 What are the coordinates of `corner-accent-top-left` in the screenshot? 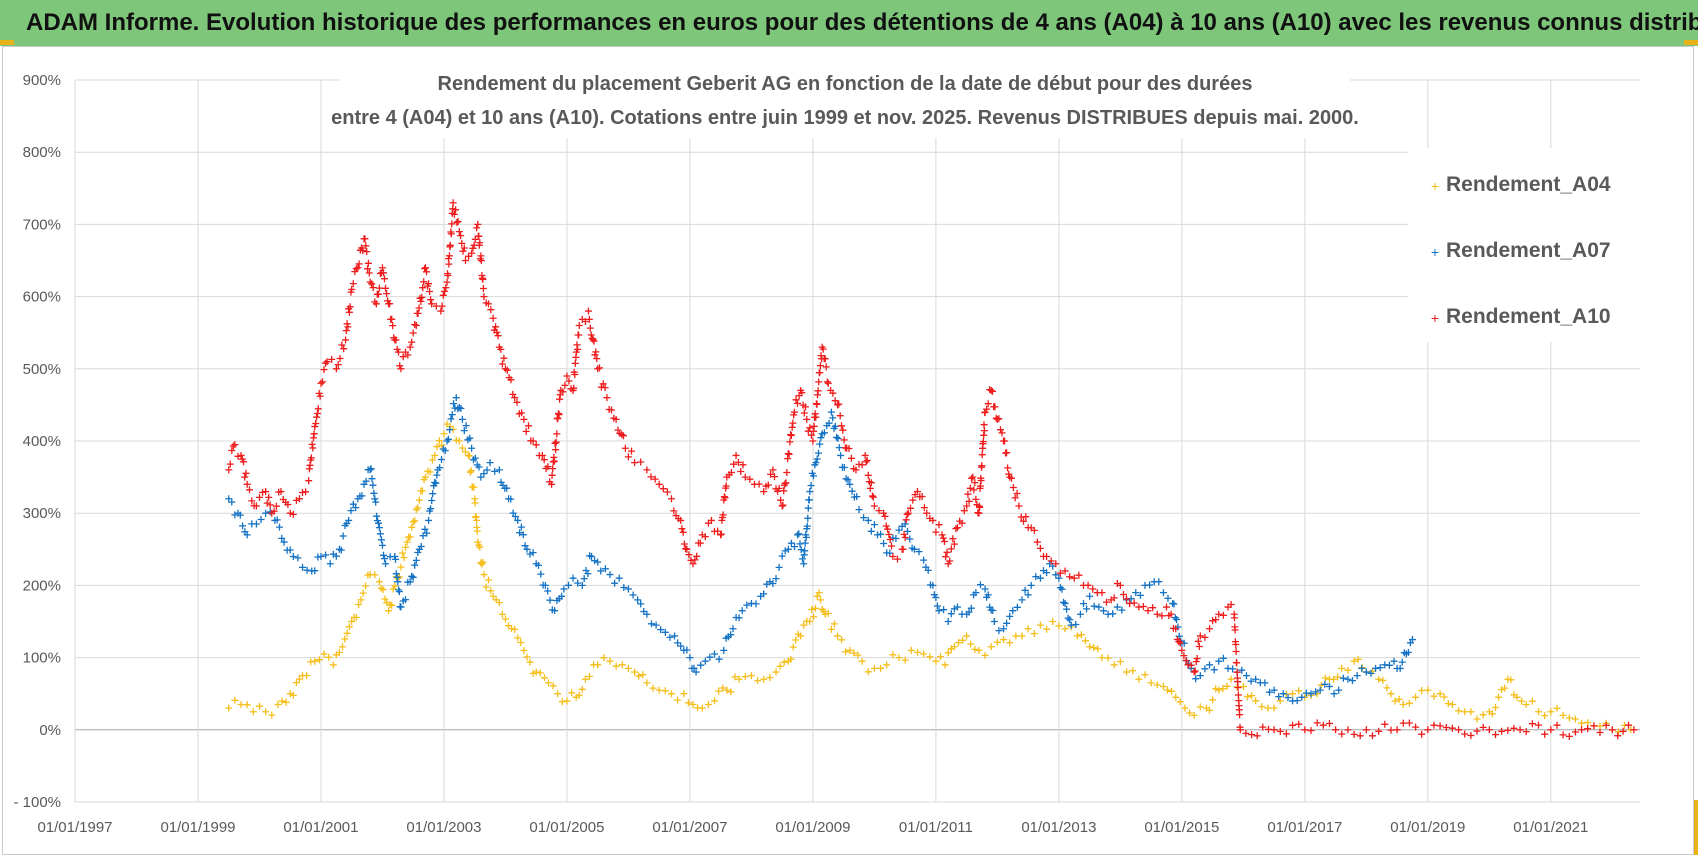 It's located at (7, 42).